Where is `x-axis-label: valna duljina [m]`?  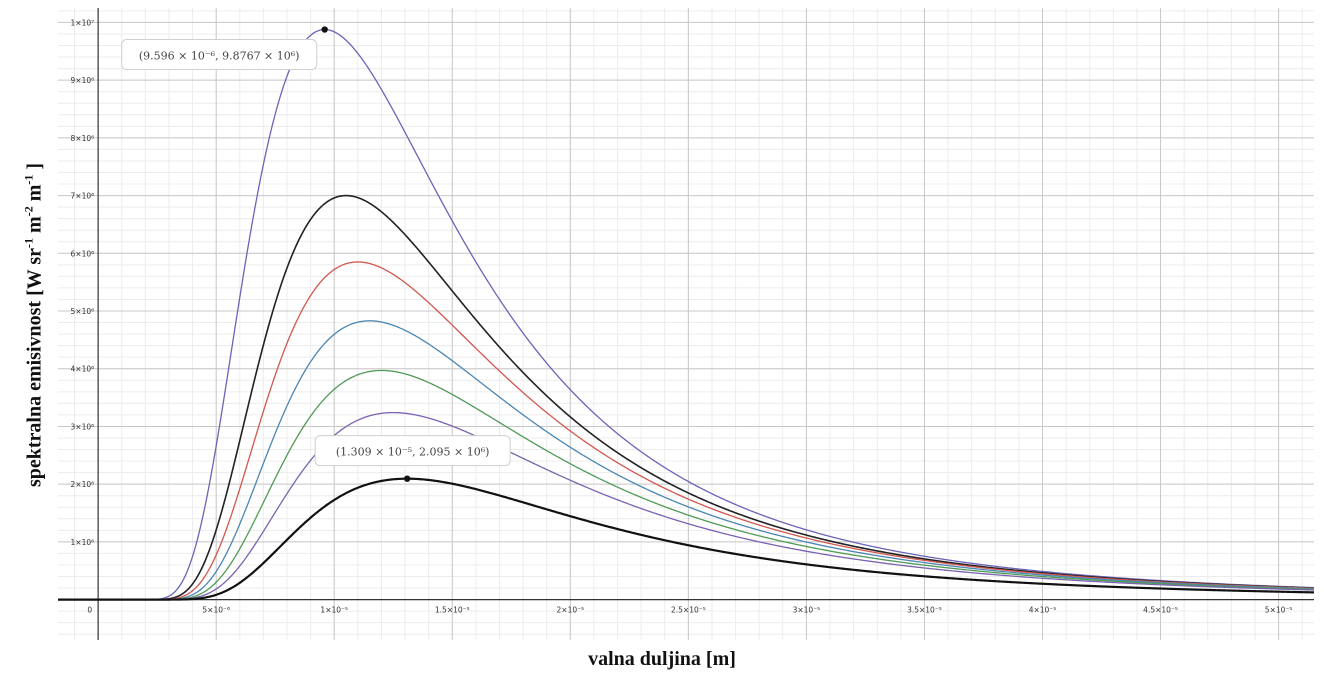
x-axis-label: valna duljina [m] is located at coordinates (662, 659).